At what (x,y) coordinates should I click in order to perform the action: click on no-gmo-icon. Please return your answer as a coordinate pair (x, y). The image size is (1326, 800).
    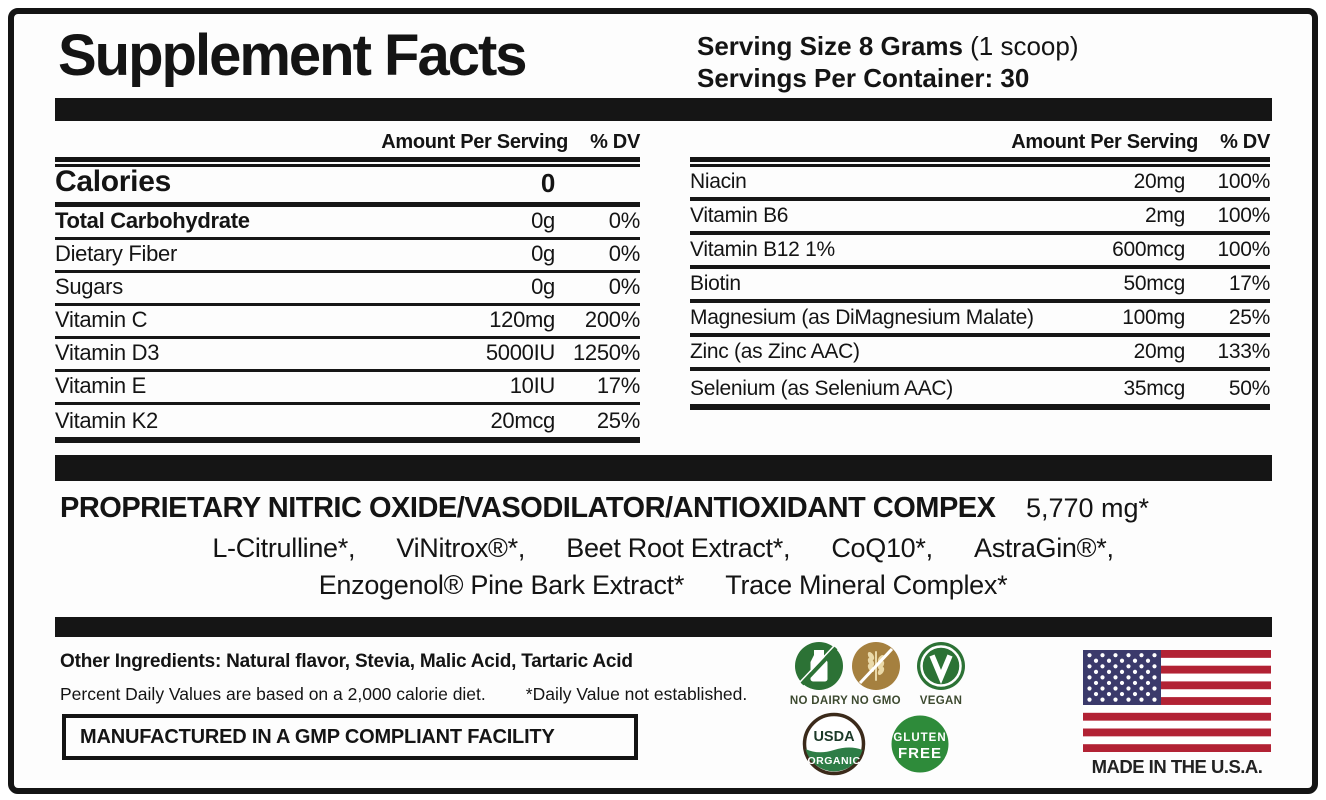
    Looking at the image, I should click on (876, 668).